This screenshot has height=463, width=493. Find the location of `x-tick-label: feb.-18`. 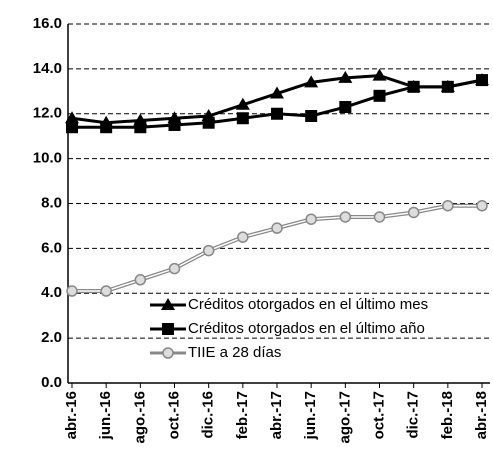

x-tick-label: feb.-18 is located at coordinates (447, 415).